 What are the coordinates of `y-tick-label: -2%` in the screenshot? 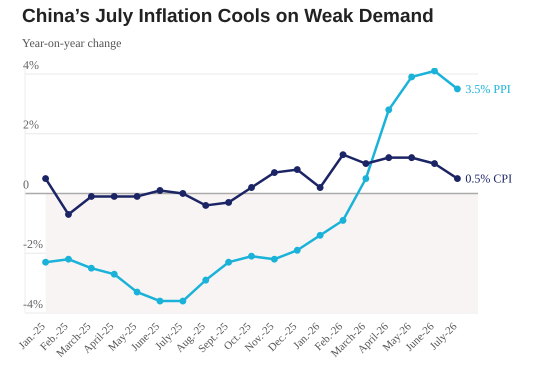 It's located at (33, 244).